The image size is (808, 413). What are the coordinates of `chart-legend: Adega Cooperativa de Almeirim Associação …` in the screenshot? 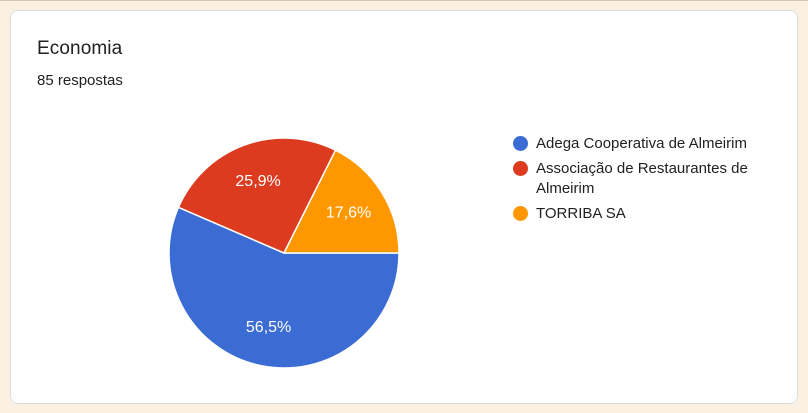 It's located at (647, 181).